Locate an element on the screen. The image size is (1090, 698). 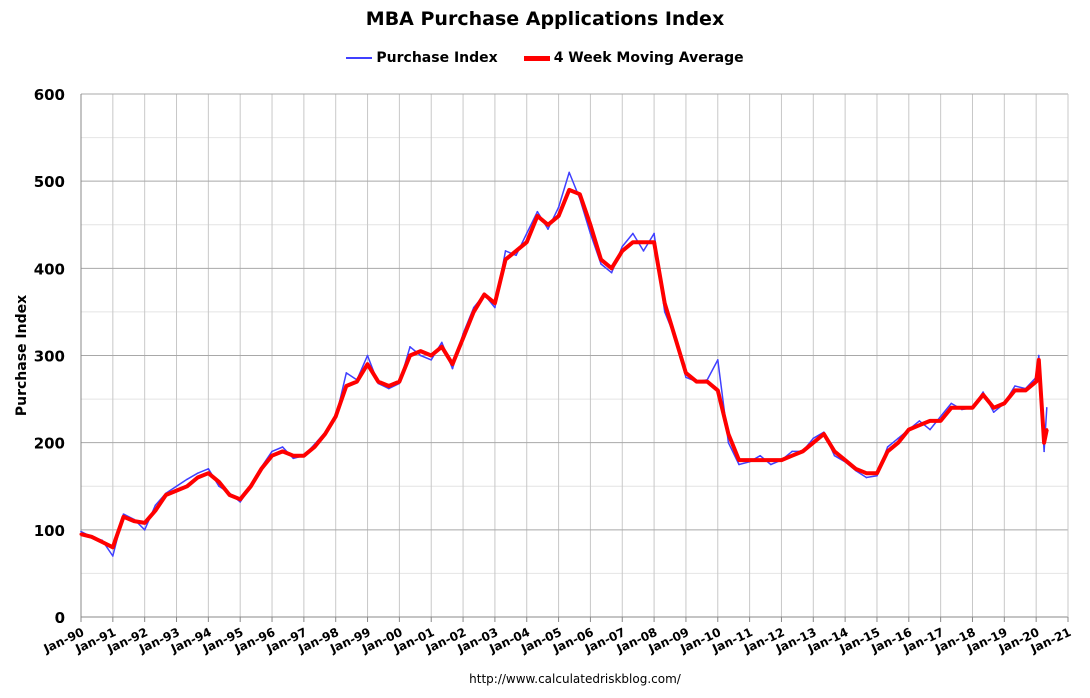
y-tick-label: 0 is located at coordinates (60, 618).